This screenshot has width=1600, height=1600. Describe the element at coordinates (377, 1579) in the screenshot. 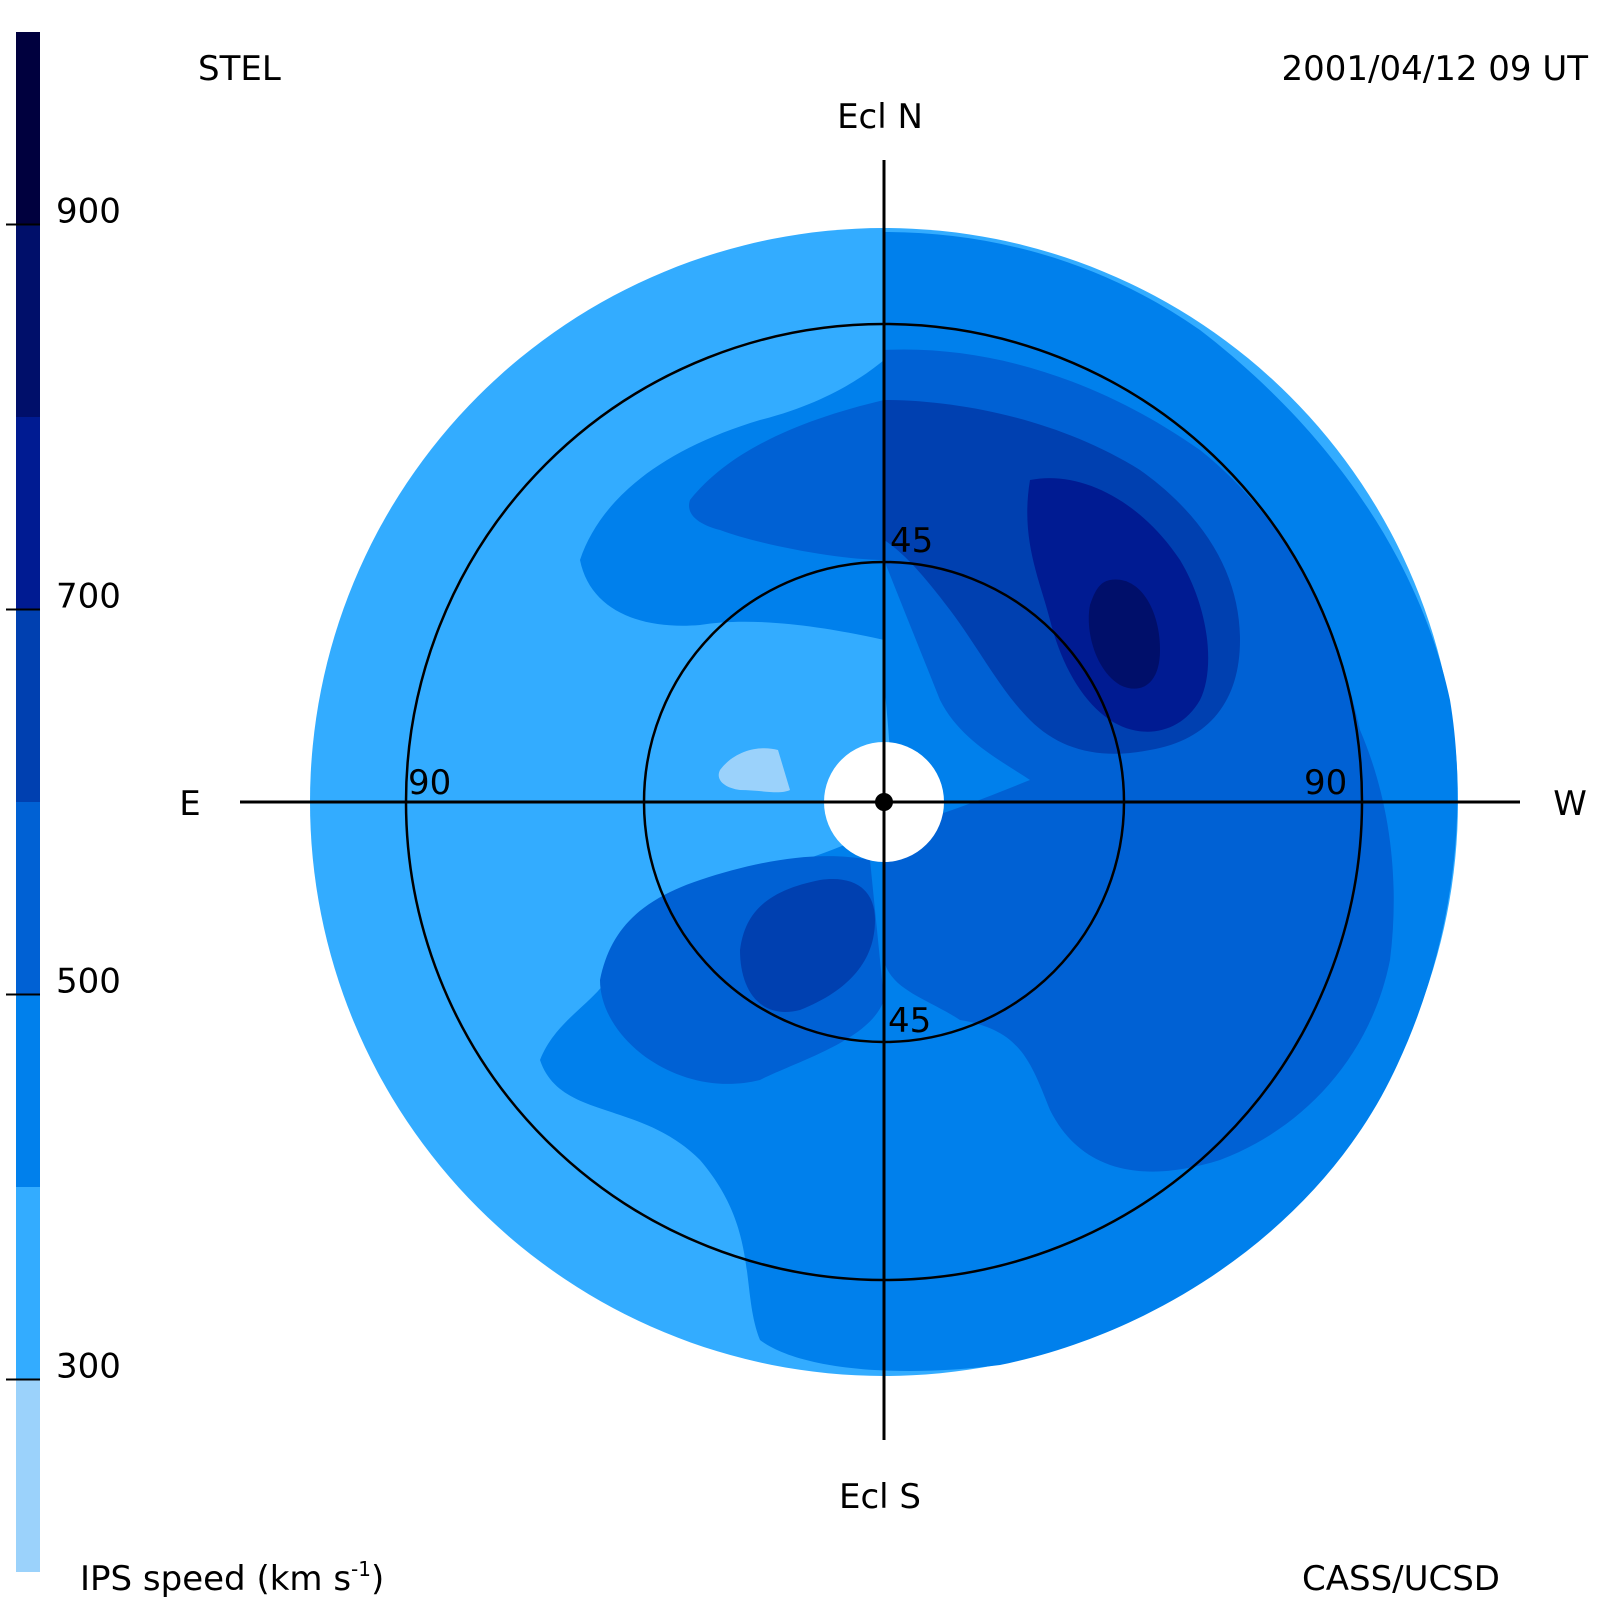

I see `colorbar-label-close: )` at that location.